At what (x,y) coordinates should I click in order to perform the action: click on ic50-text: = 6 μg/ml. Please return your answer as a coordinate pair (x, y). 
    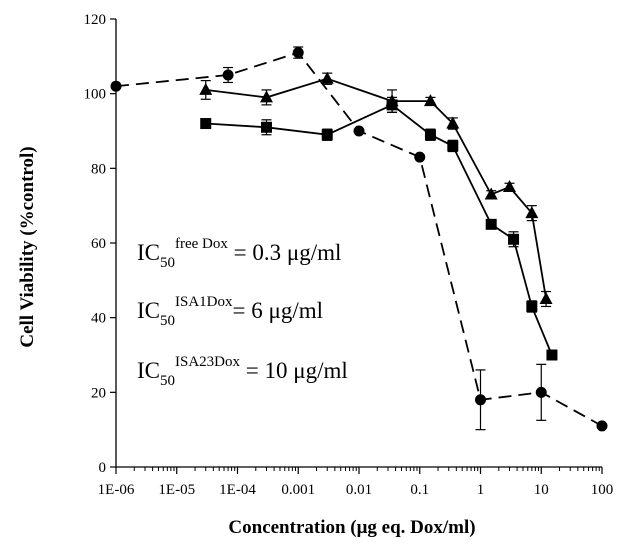
    Looking at the image, I should click on (278, 310).